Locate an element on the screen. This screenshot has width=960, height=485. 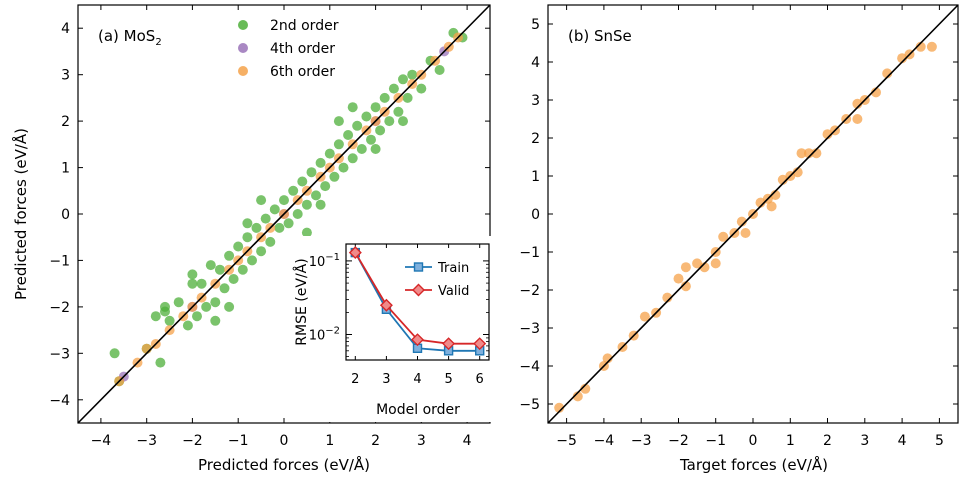
panel-b-x-tick-label: 2 is located at coordinates (827, 441).